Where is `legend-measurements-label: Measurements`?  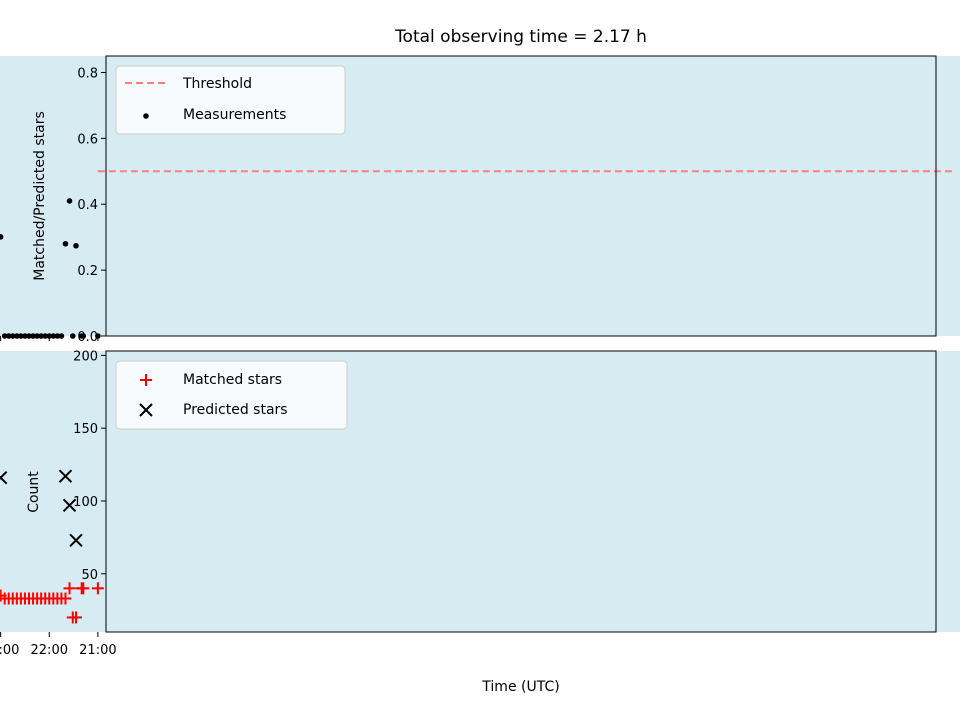 legend-measurements-label: Measurements is located at coordinates (234, 115).